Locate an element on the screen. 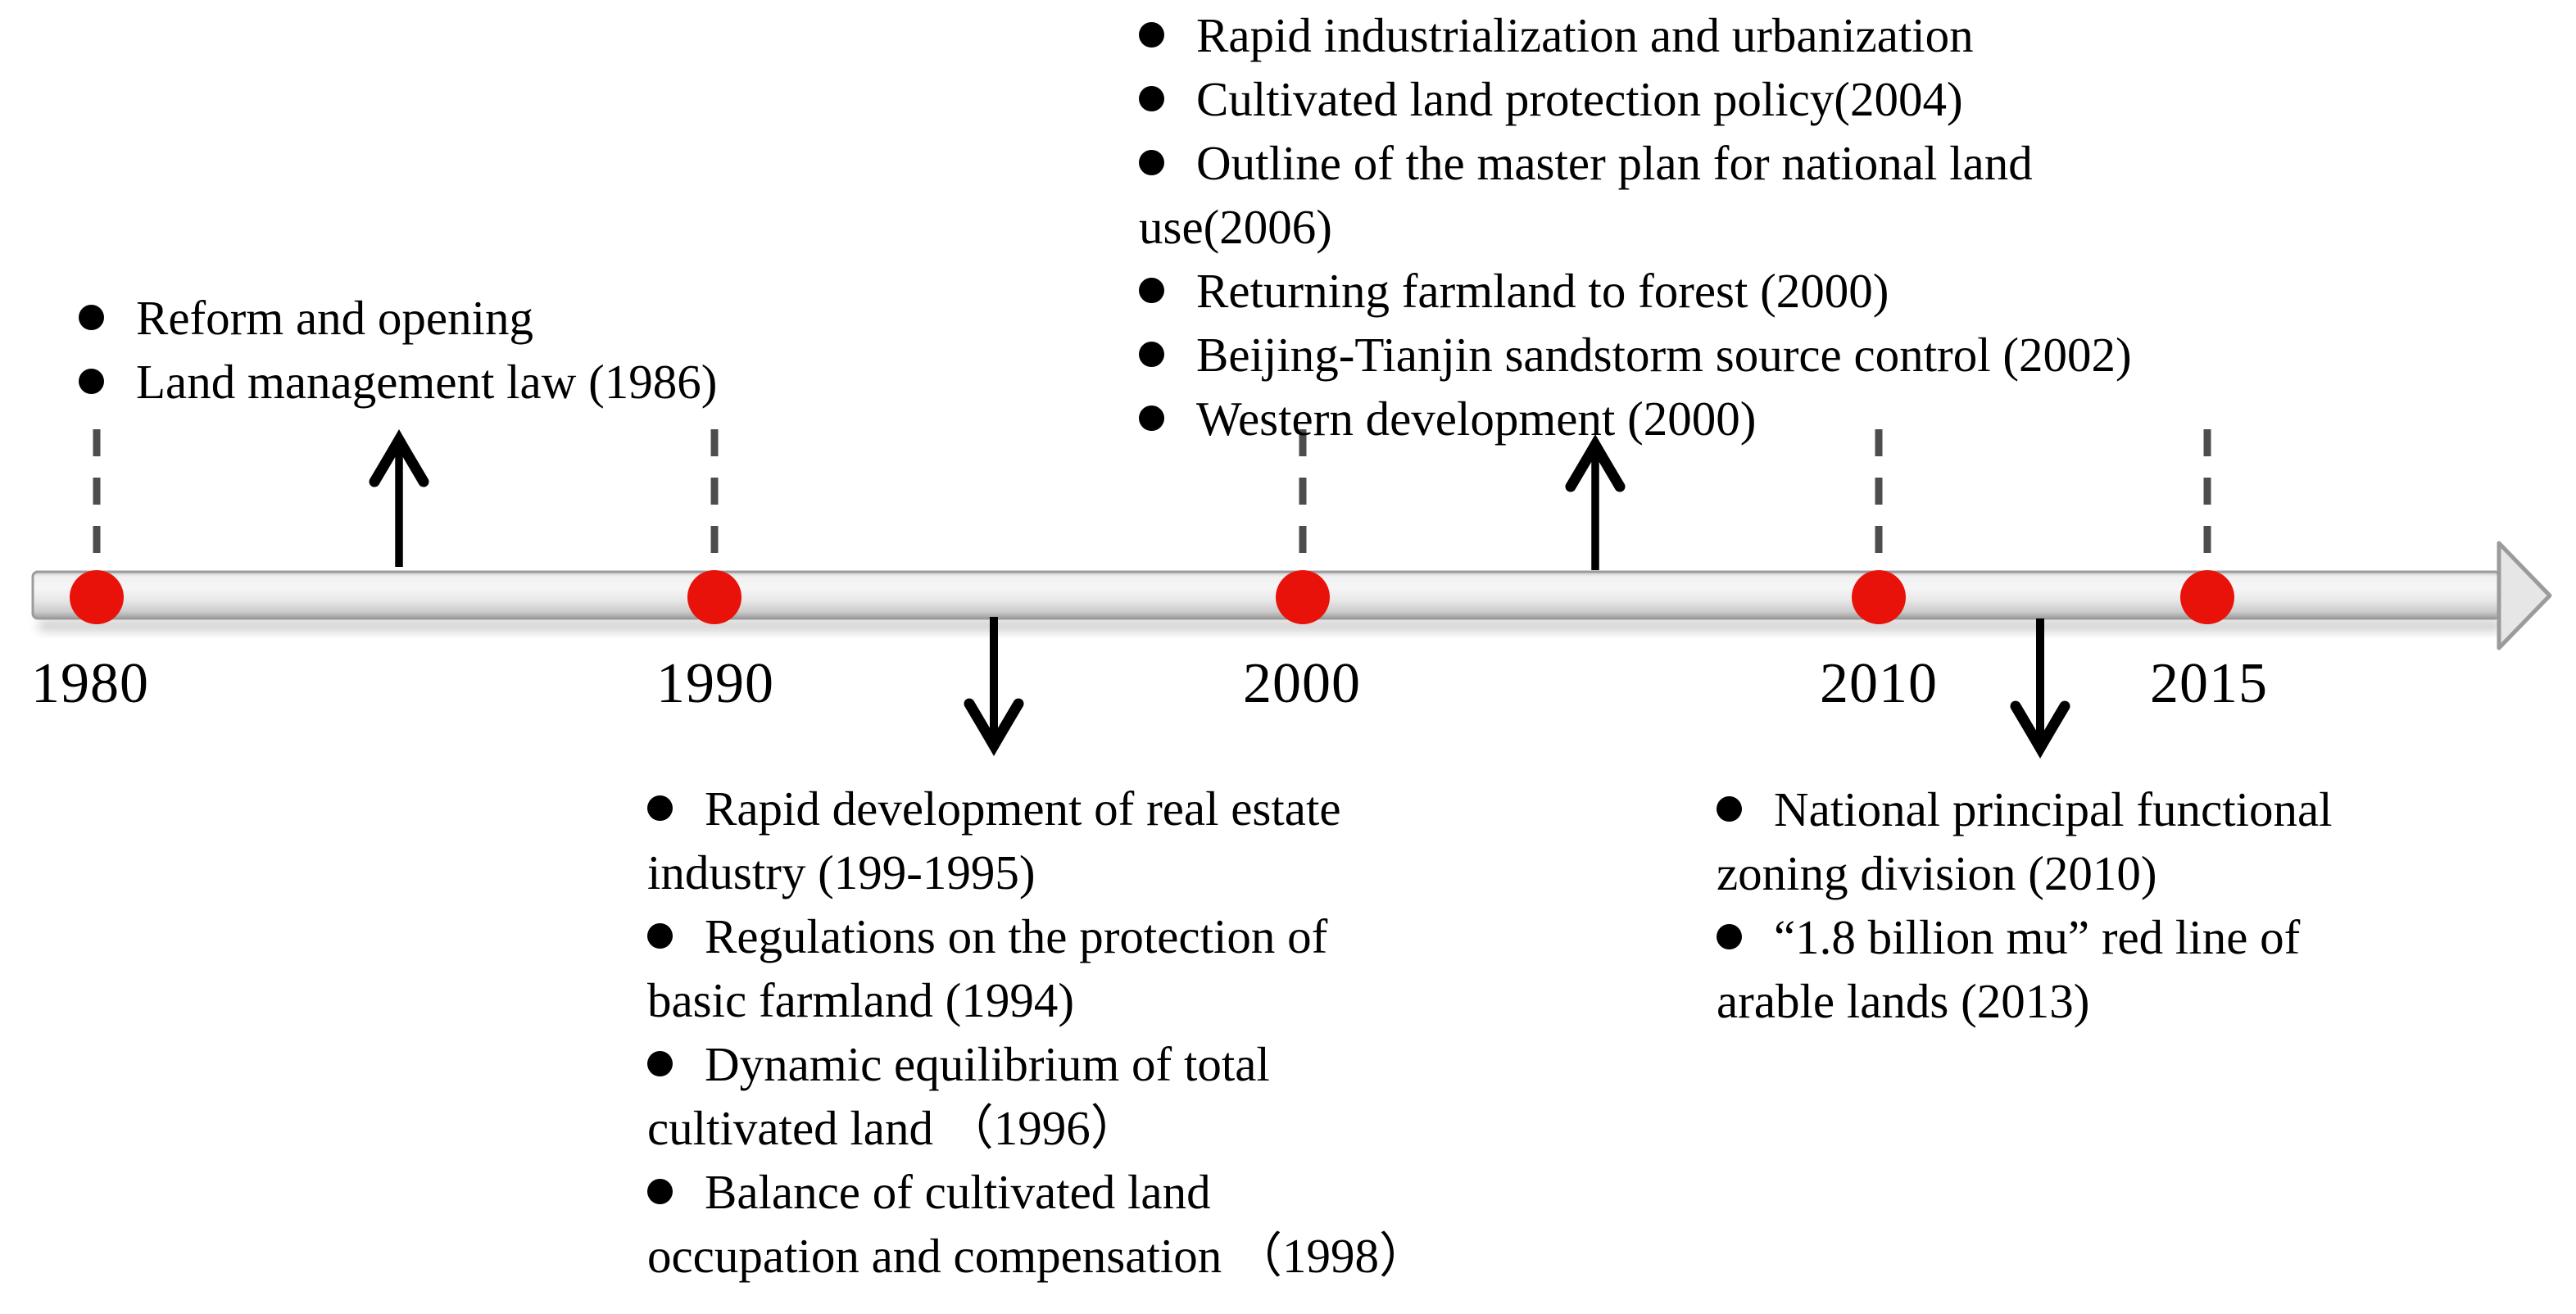 This screenshot has height=1314, width=2576. annotation-text: Regulations on the protection of is located at coordinates (1016, 936).